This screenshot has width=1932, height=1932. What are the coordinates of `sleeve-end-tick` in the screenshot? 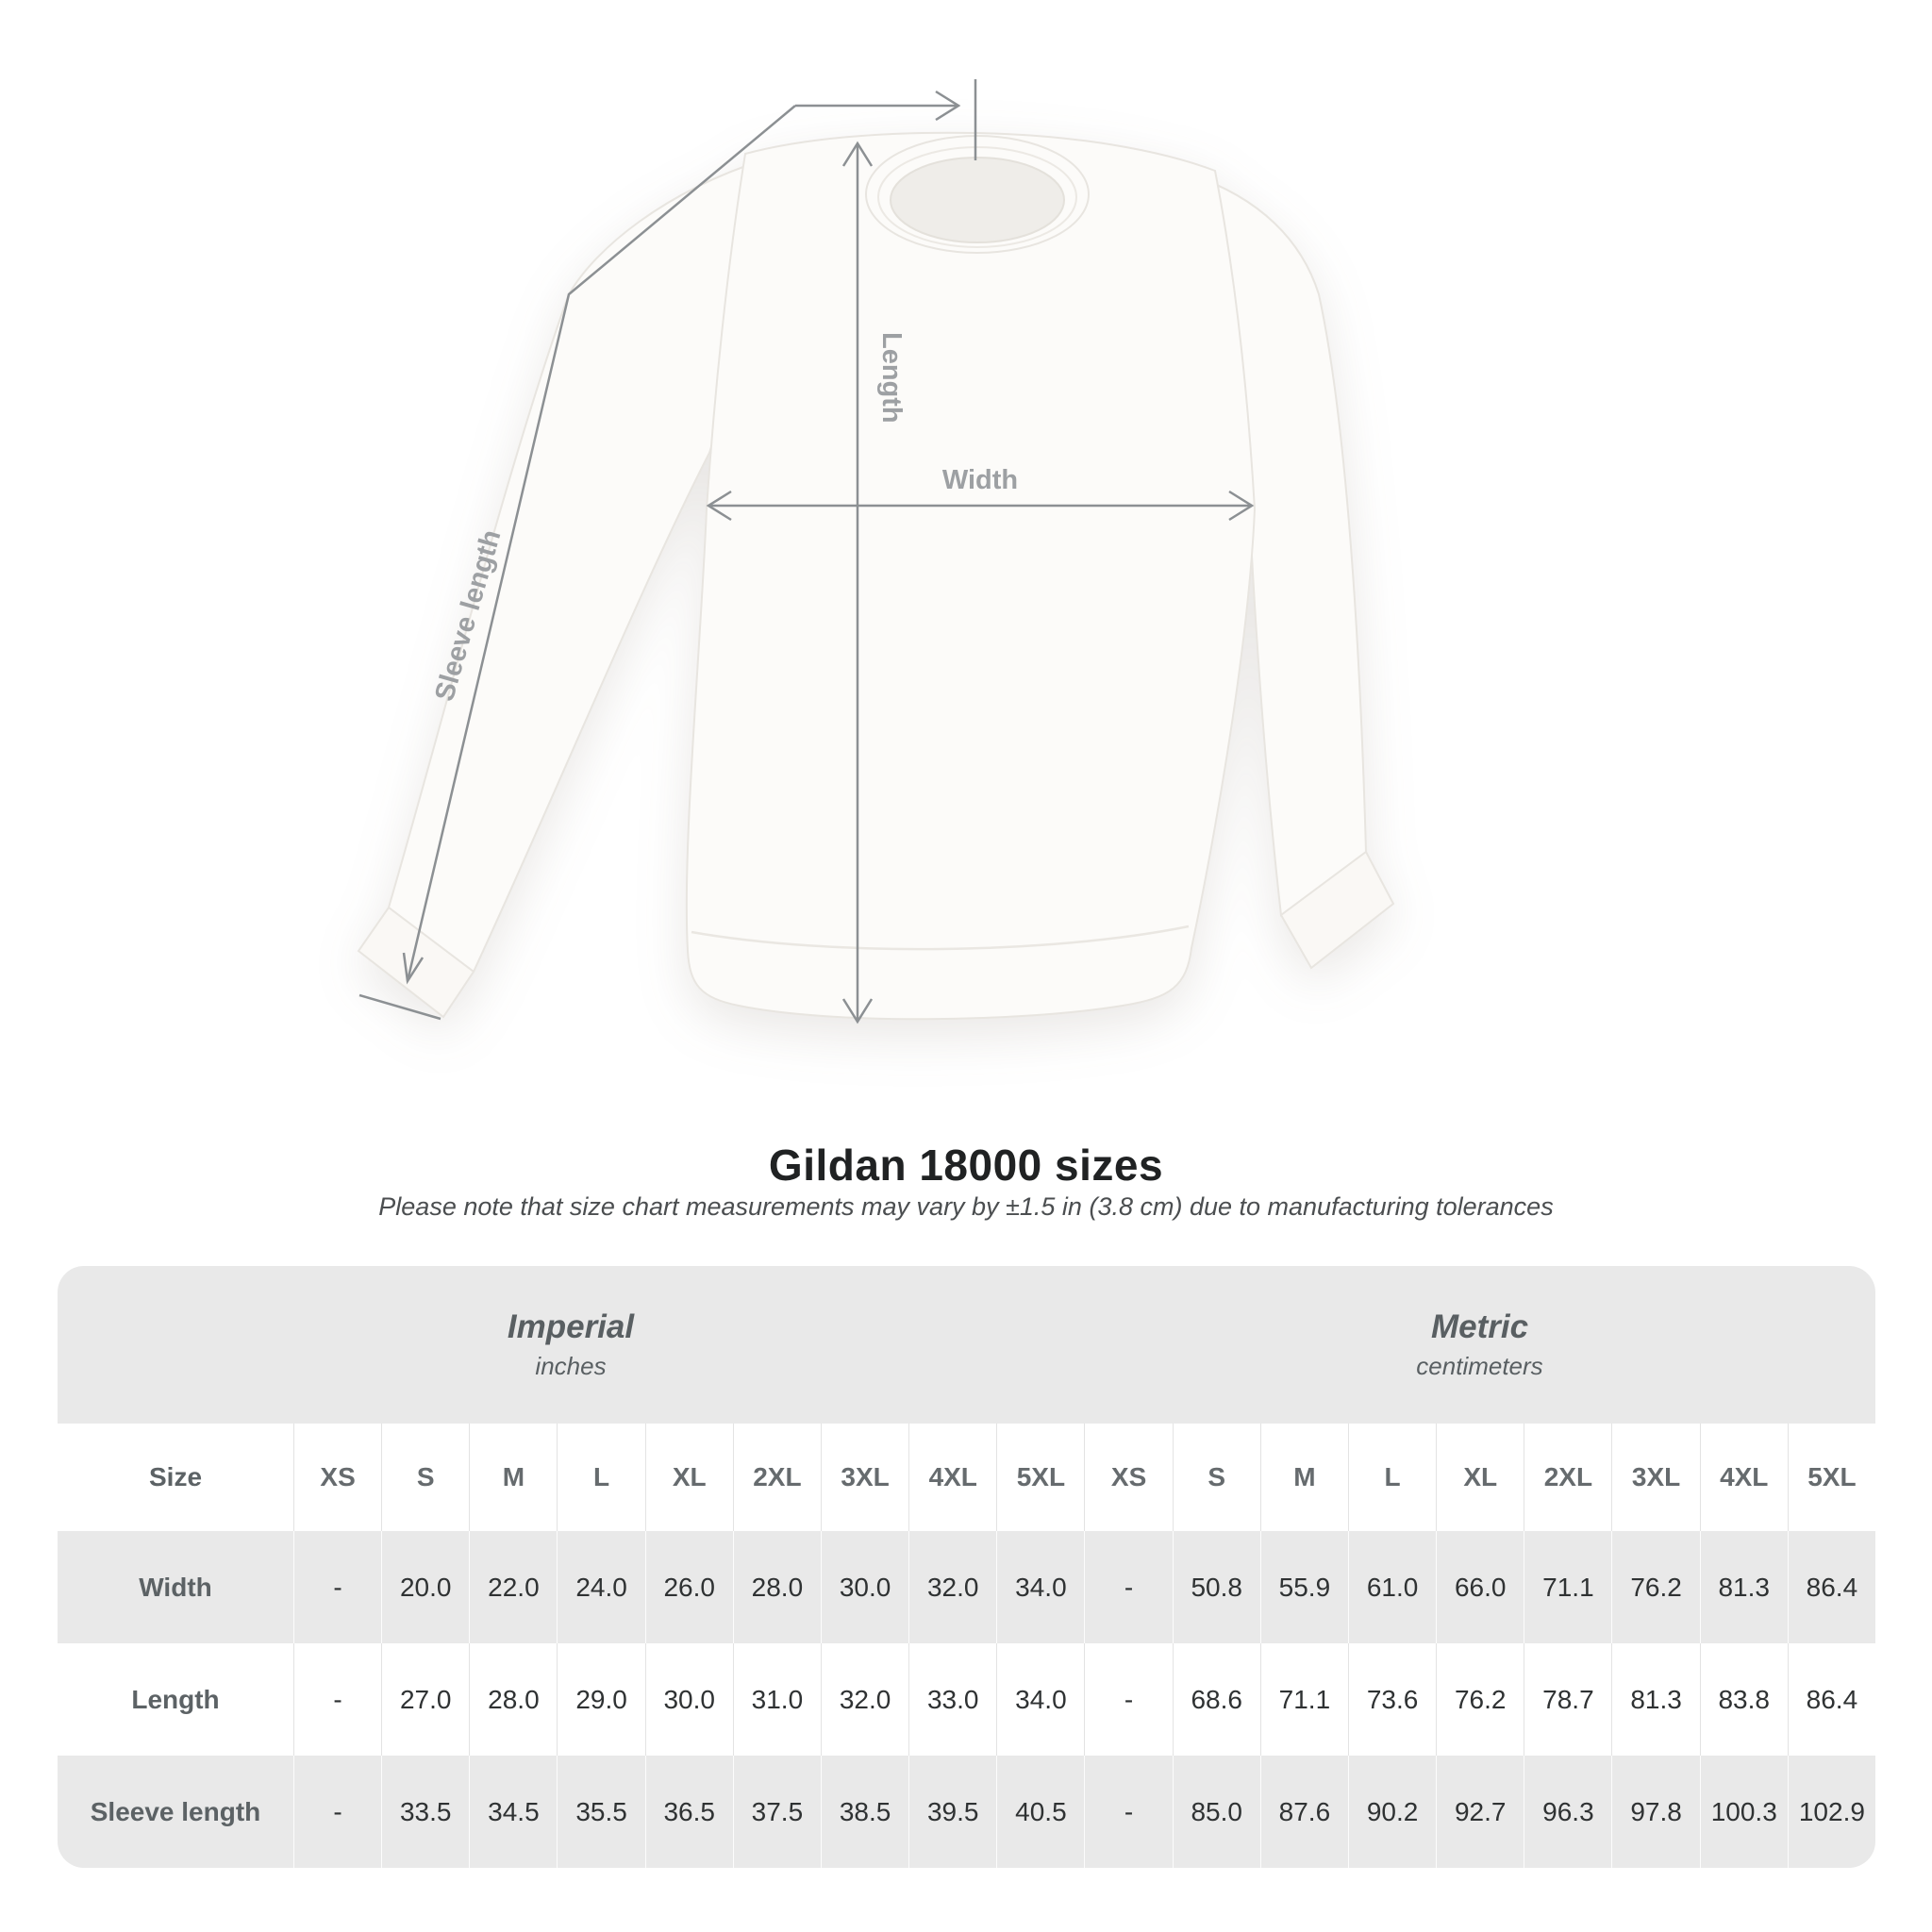 It's located at (399, 1007).